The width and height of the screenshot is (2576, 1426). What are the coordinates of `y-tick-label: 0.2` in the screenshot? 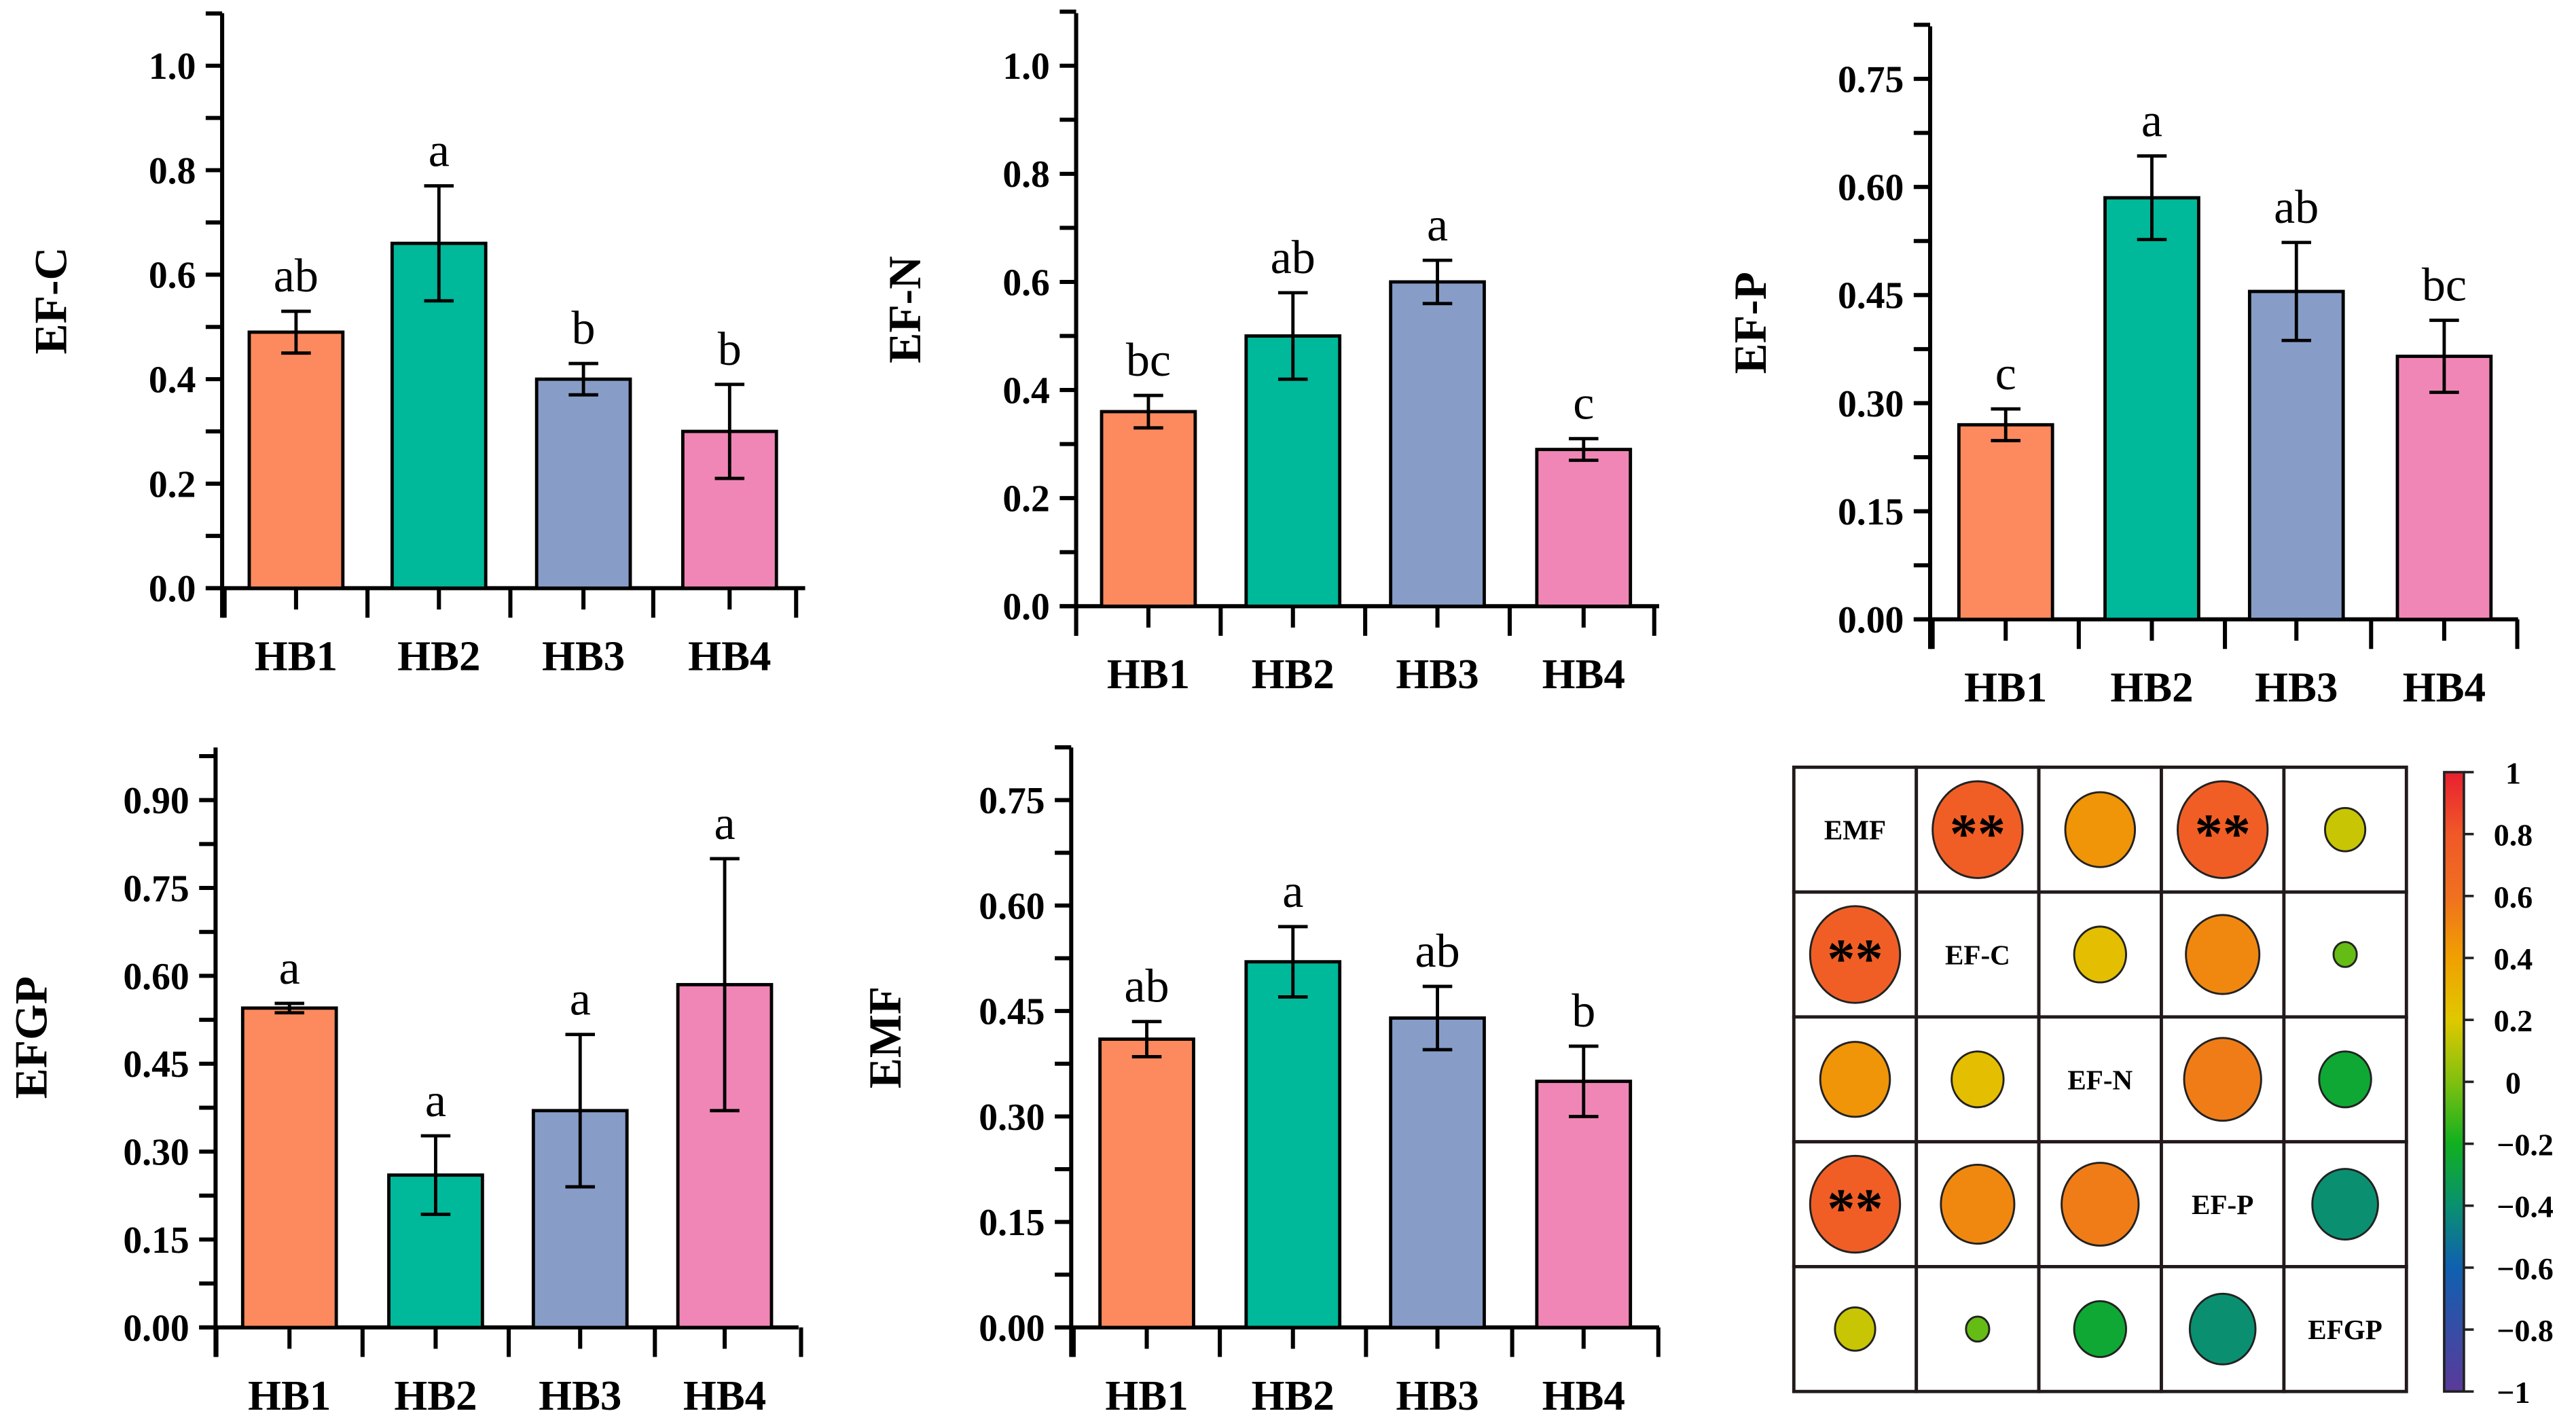 It's located at (172, 484).